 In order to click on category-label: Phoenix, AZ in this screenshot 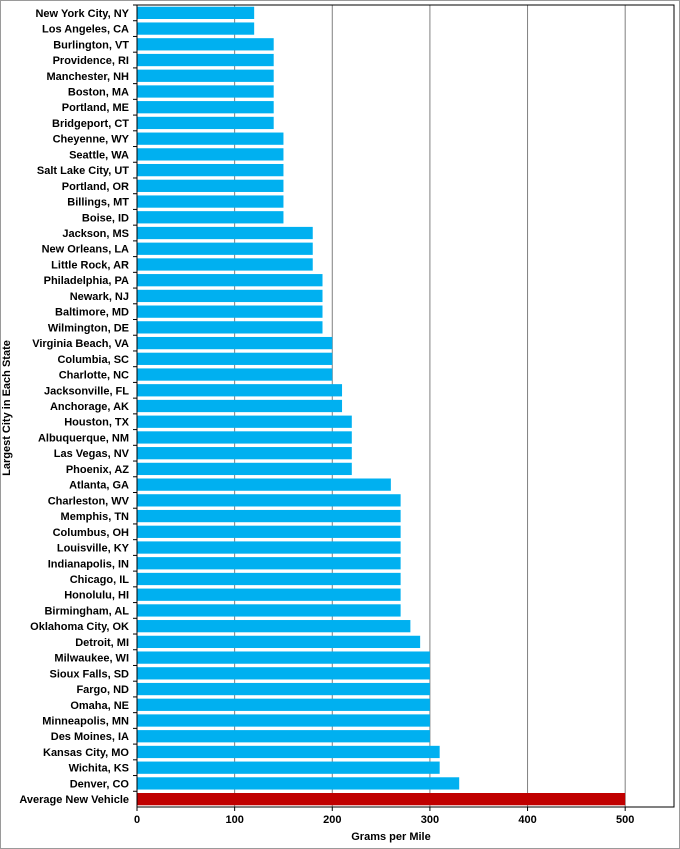, I will do `click(97, 470)`.